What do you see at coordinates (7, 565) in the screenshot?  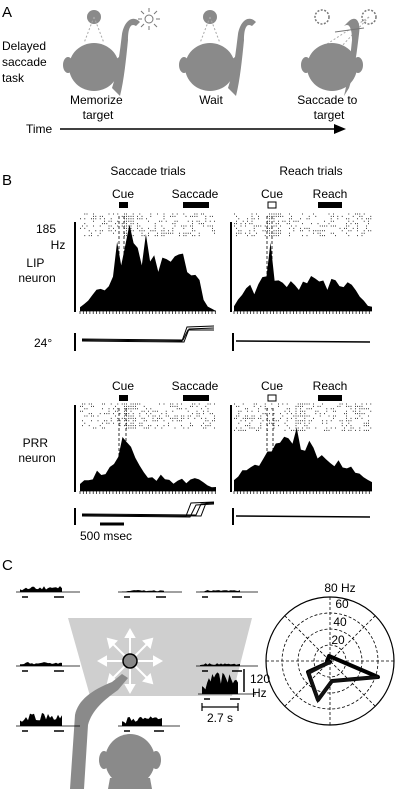 I see `panel-c-letter: C` at bounding box center [7, 565].